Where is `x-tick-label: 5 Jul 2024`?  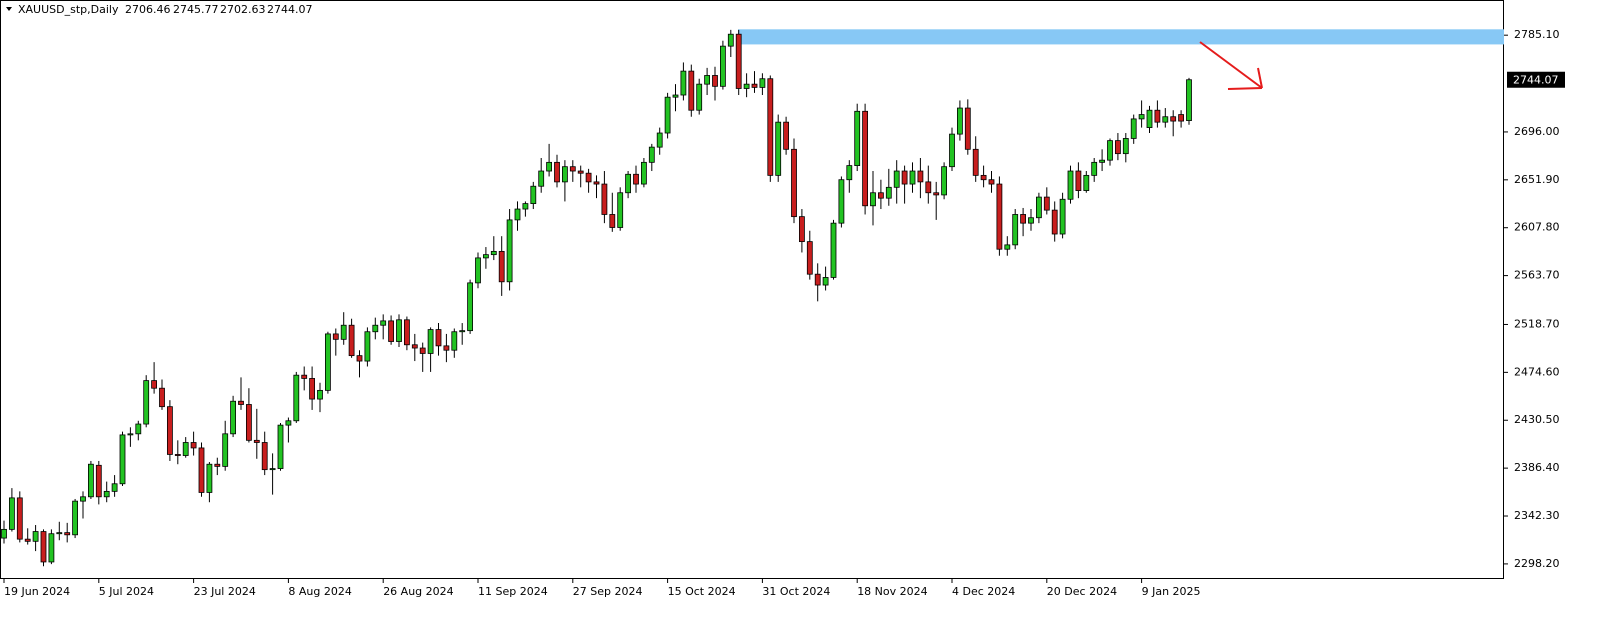 x-tick-label: 5 Jul 2024 is located at coordinates (126, 591).